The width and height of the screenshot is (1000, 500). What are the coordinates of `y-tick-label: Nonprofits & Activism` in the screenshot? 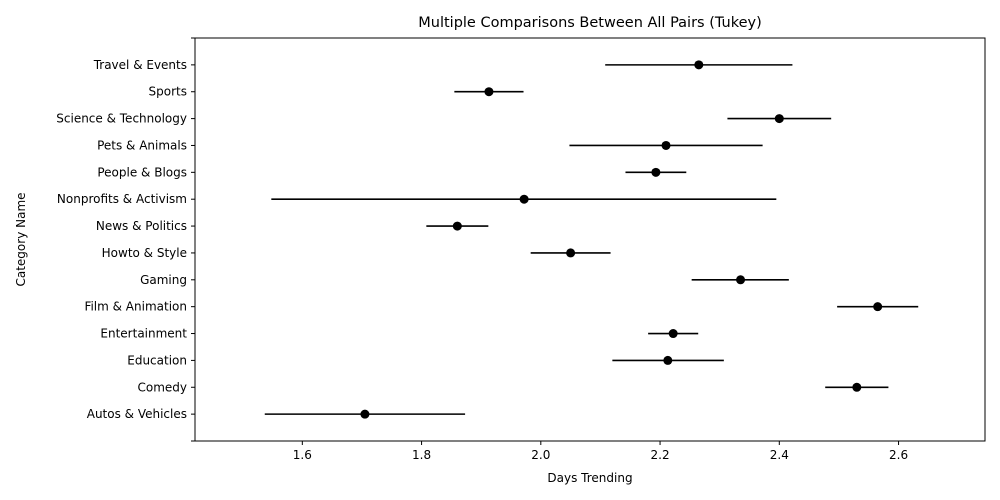 It's located at (122, 199).